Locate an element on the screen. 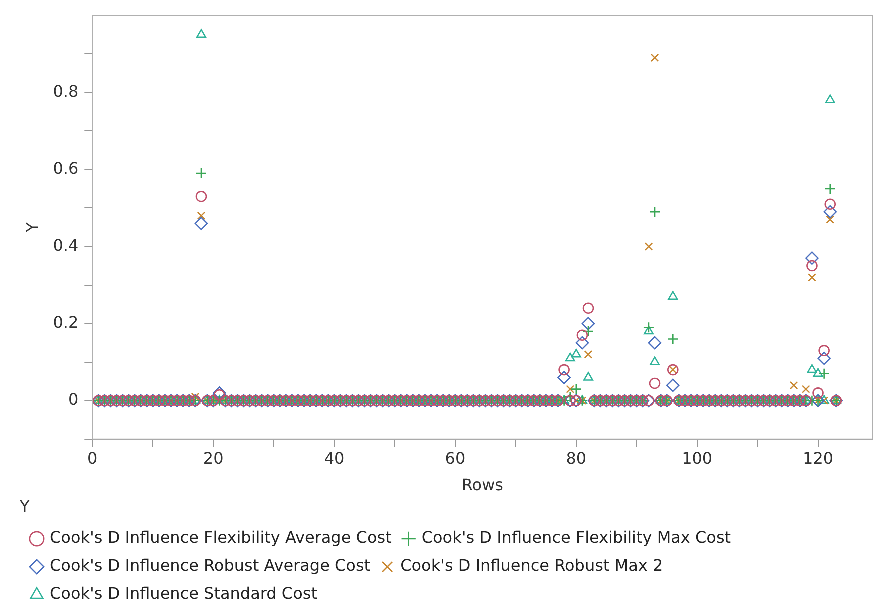 The width and height of the screenshot is (880, 613). legend-label: Cook's D Influence Robust Max 2 is located at coordinates (532, 566).